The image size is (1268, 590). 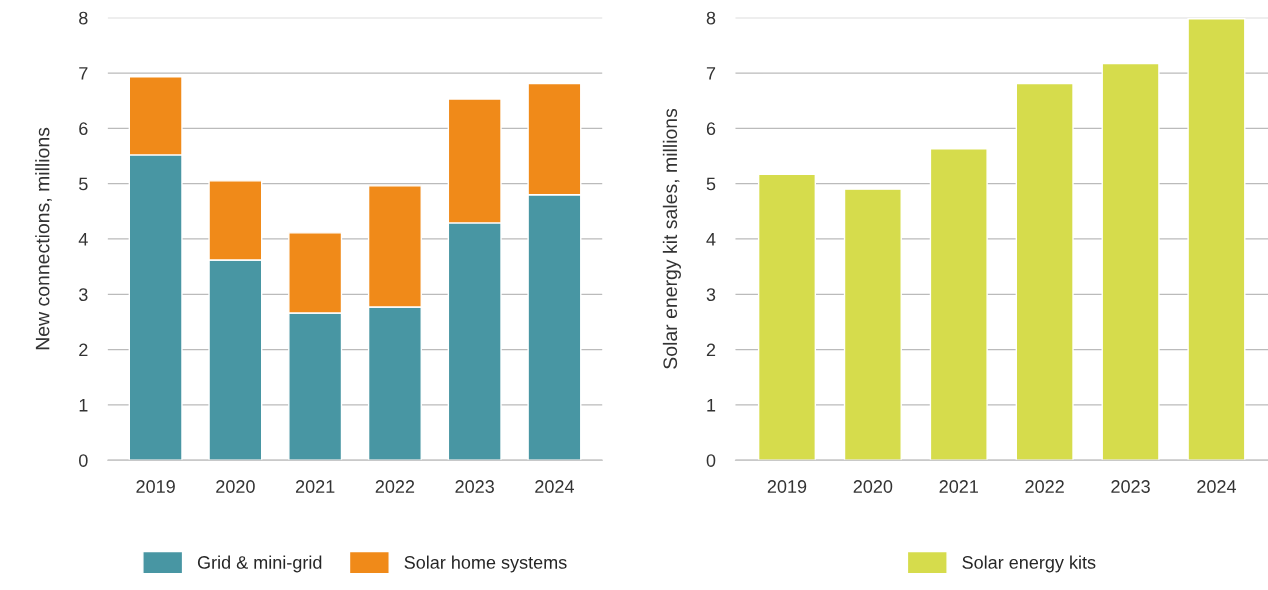 I want to click on y-axis-title: Solar energy kit sales, millions, so click(x=671, y=238).